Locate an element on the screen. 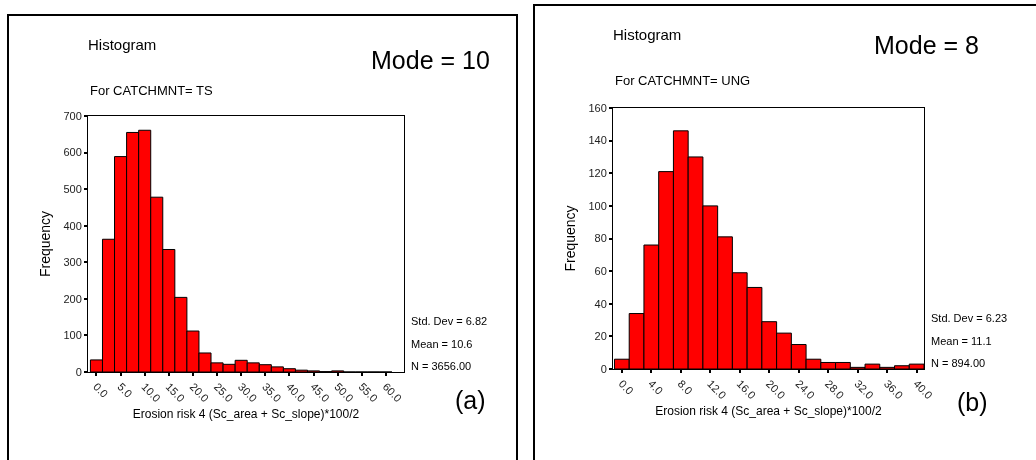  y-tick-label: 60 is located at coordinates (600, 270).